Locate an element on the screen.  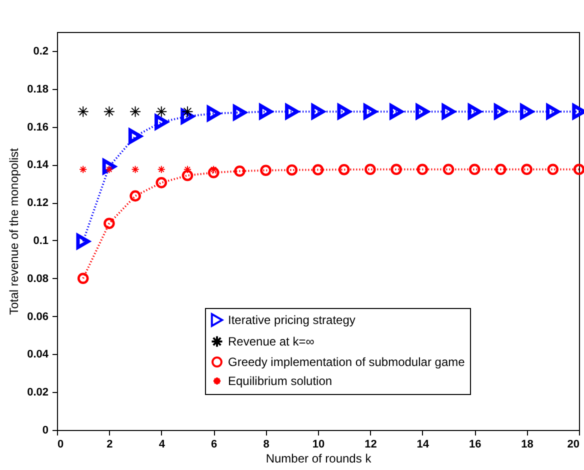
legend-label: Revenue at k=∞ is located at coordinates (271, 341).